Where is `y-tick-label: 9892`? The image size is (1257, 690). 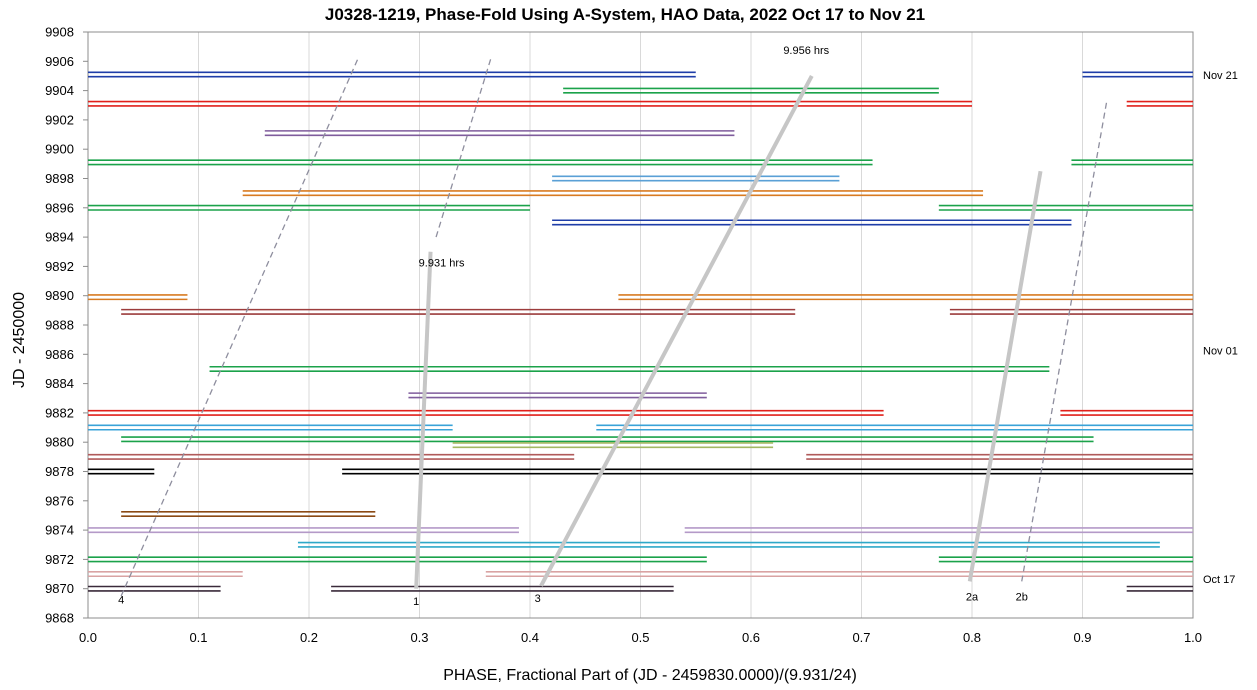
y-tick-label: 9892 is located at coordinates (59, 266).